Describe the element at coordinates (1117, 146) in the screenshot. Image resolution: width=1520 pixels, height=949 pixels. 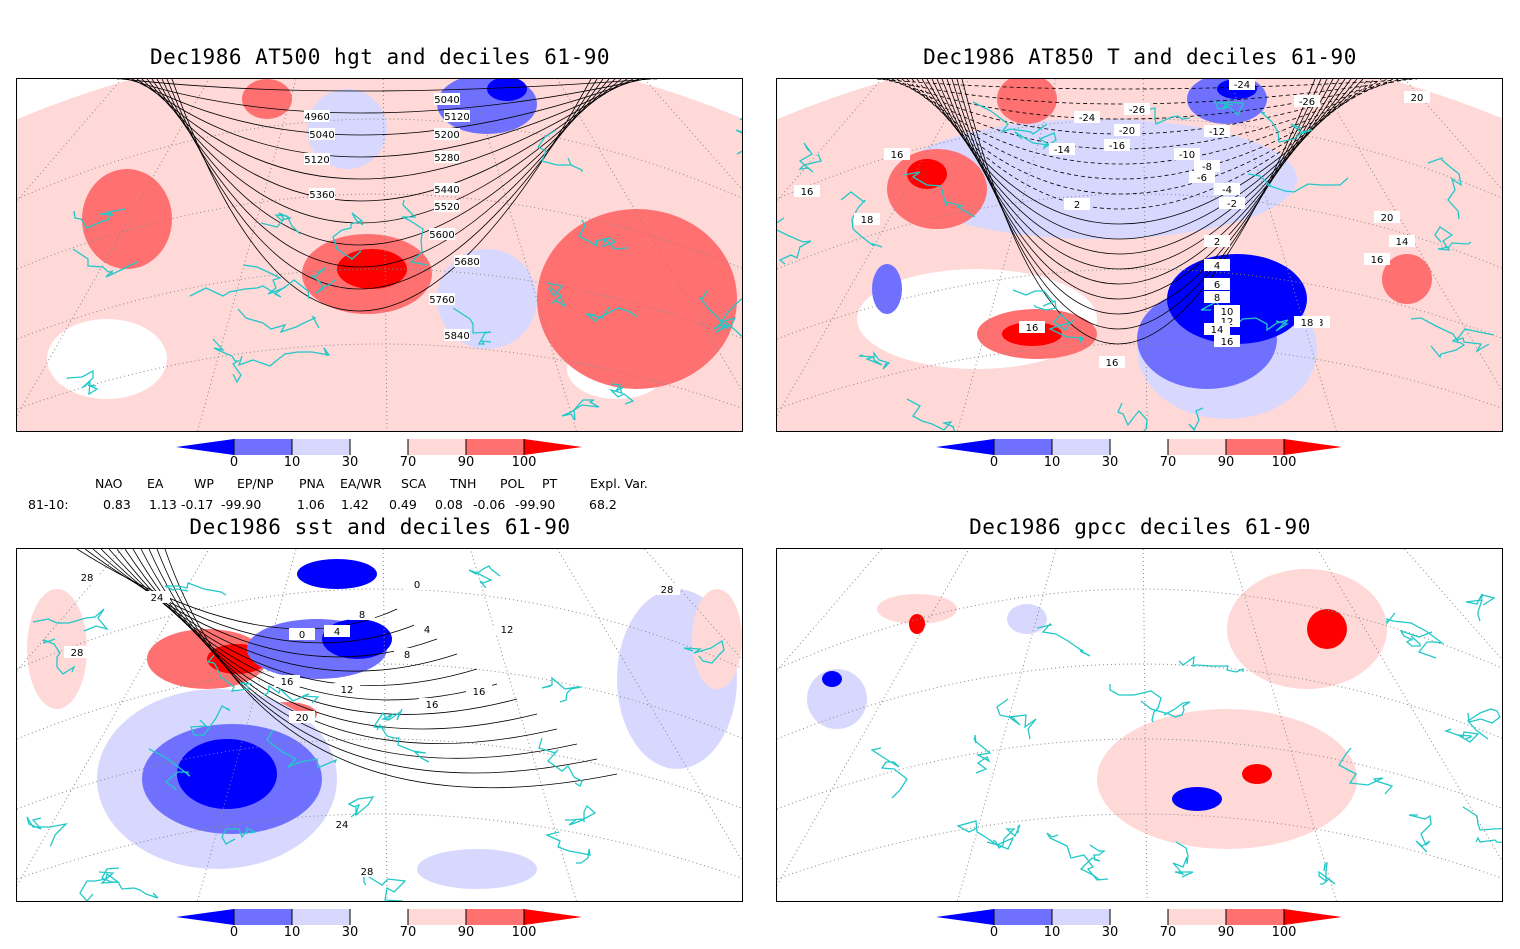
I see `contour-label: -16` at that location.